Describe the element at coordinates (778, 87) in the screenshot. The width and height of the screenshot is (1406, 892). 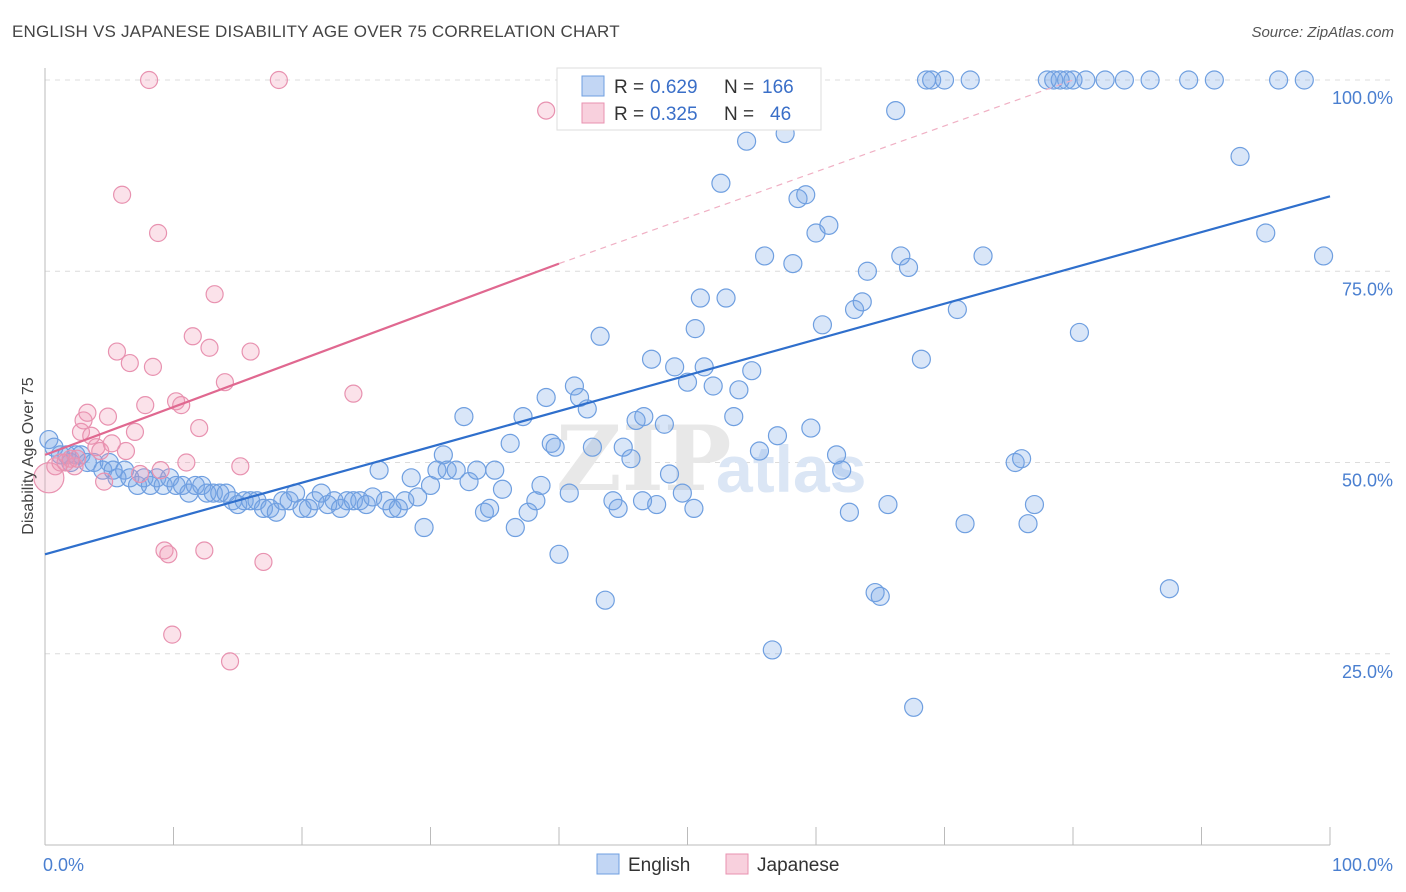
I see `stats-n-value-english: 166` at that location.